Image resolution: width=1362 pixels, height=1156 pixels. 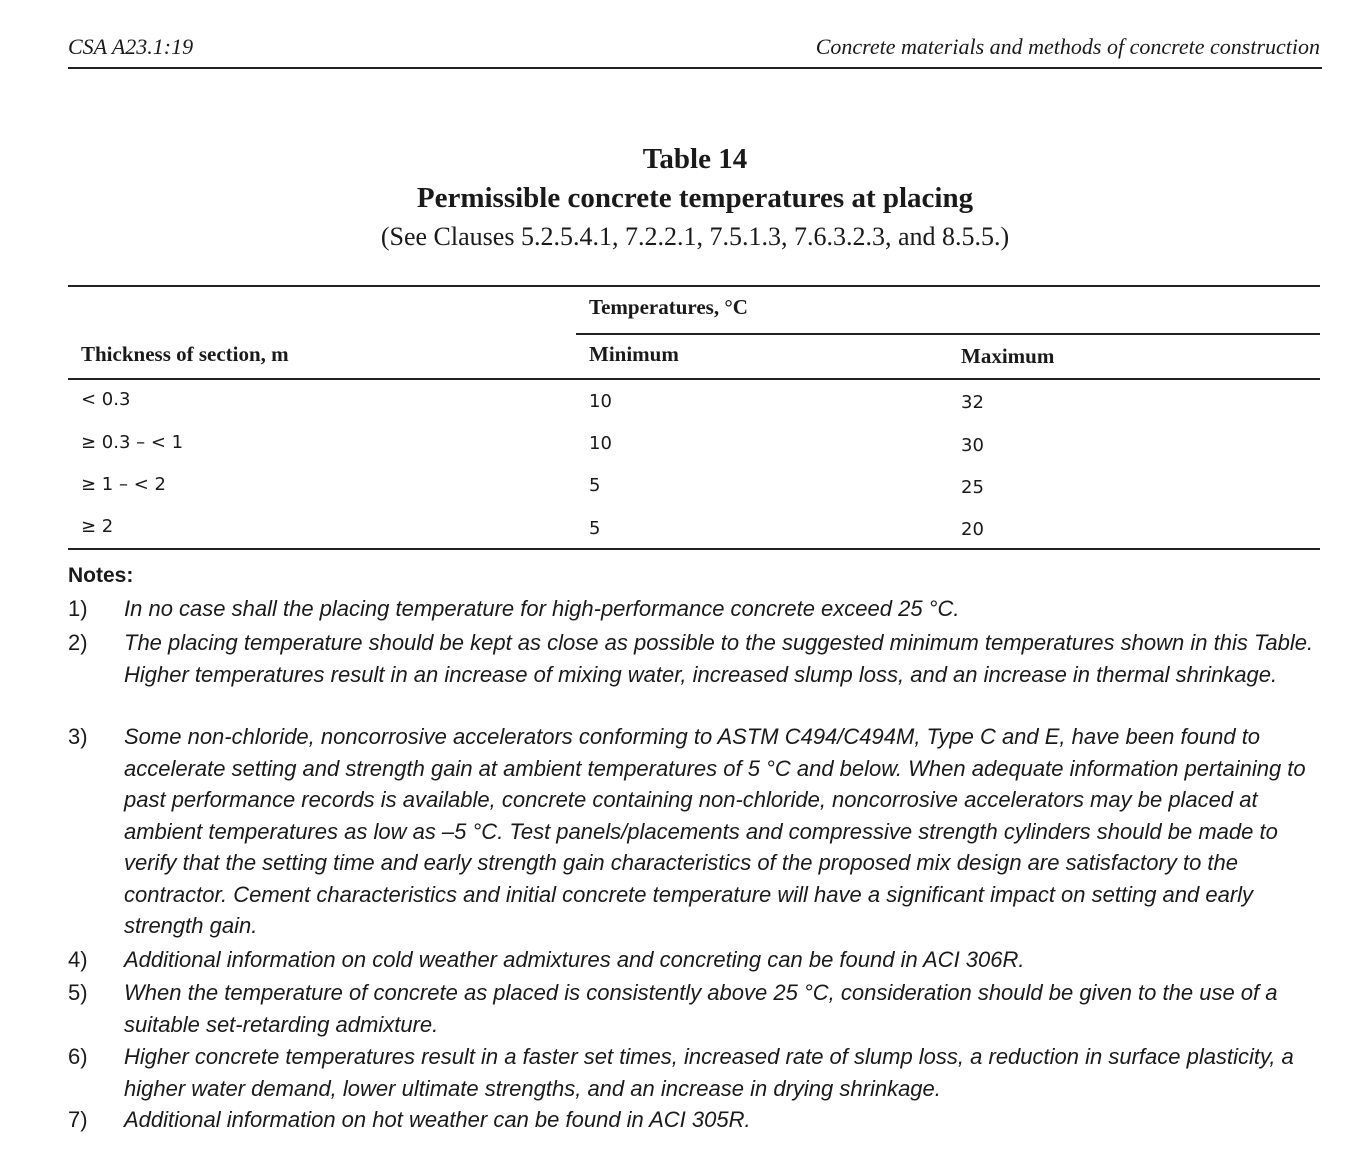 I want to click on note-number: 7), so click(x=78, y=1119).